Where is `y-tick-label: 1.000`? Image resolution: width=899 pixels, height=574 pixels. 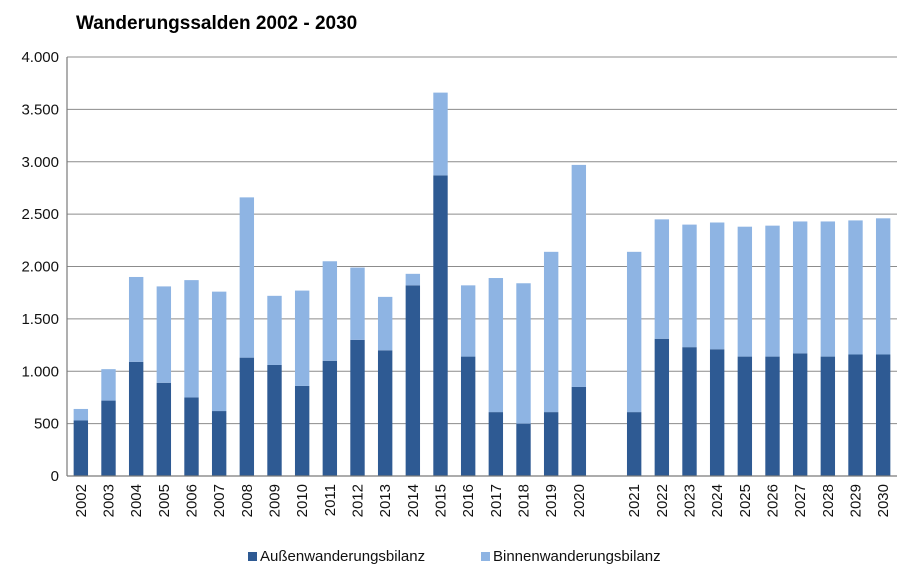
y-tick-label: 1.000 is located at coordinates (40, 371).